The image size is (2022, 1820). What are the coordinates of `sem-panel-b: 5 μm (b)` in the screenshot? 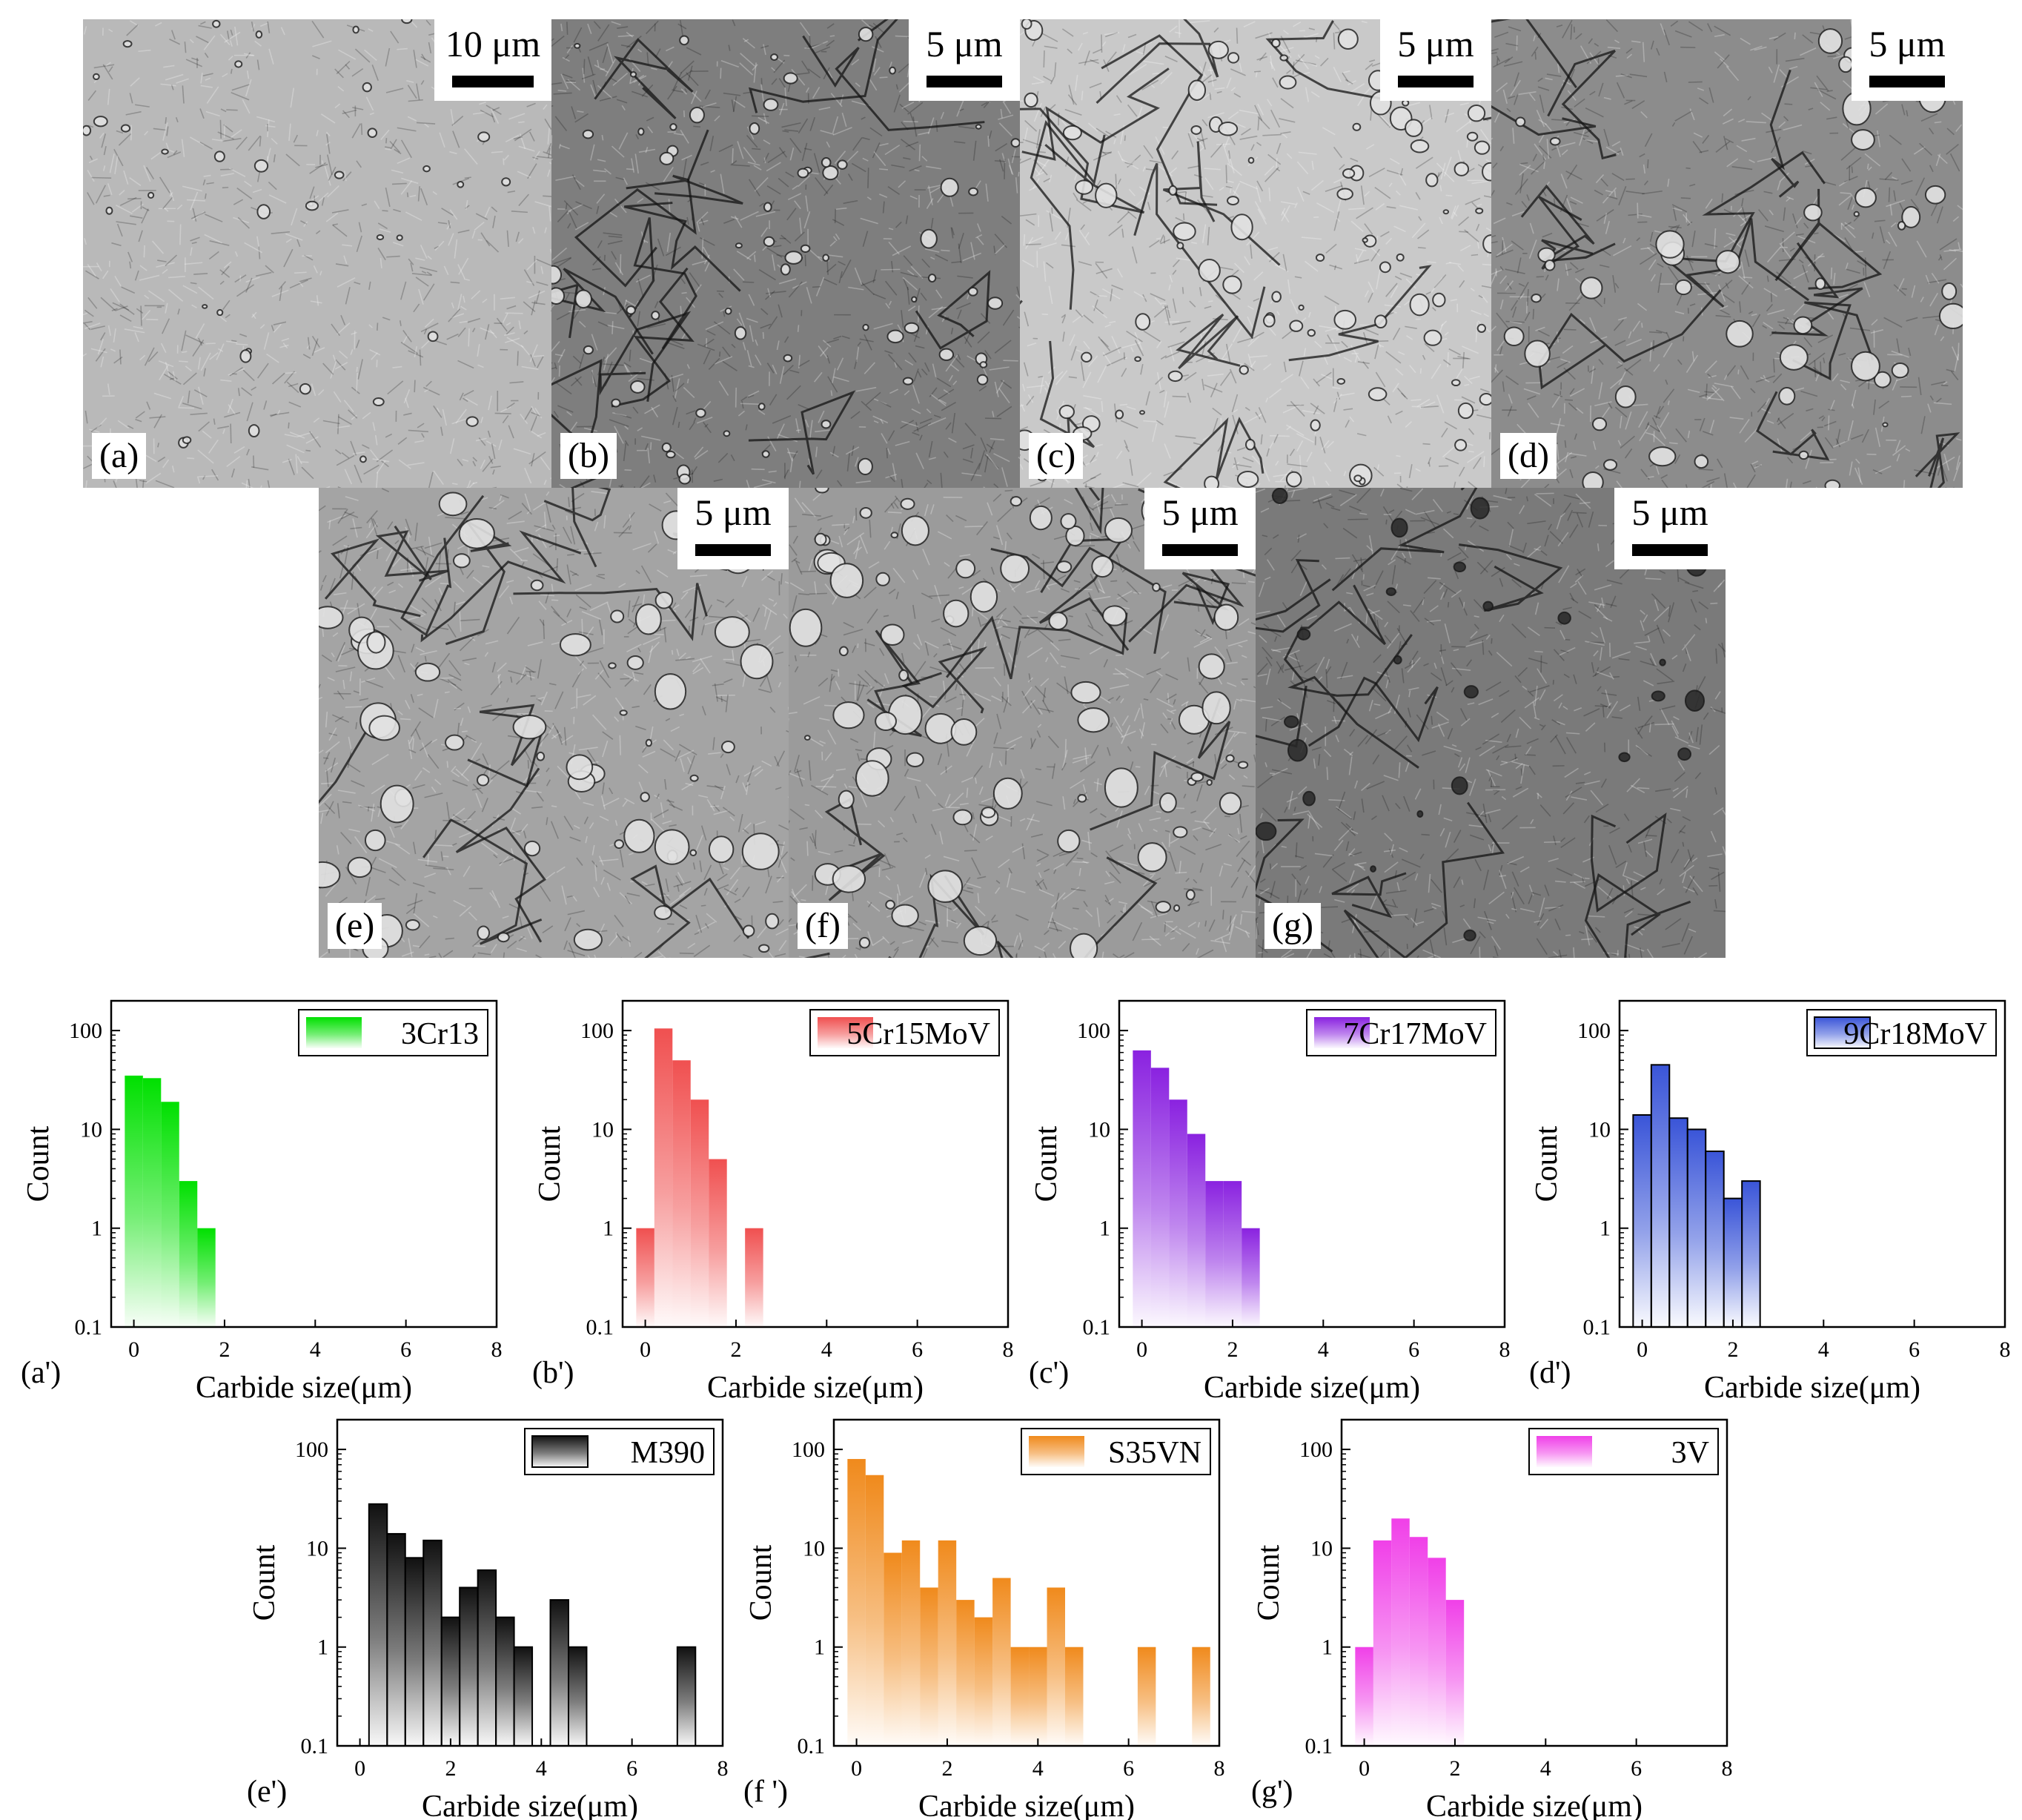 It's located at (785, 254).